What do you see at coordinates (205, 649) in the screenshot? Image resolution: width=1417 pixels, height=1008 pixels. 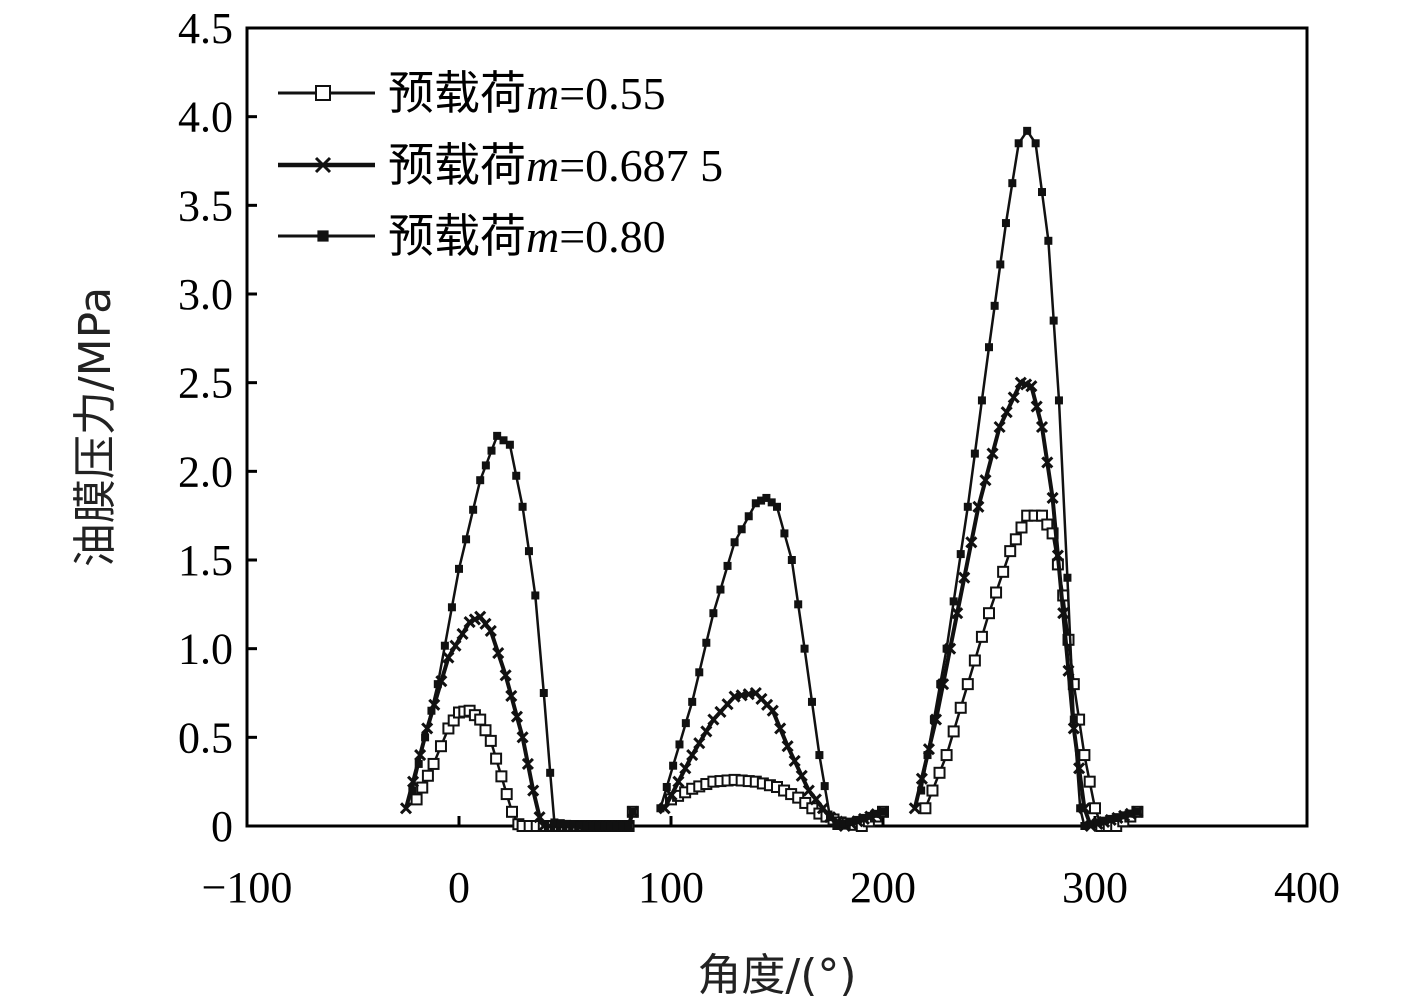 I see `y-tick-label: 1.0` at bounding box center [205, 649].